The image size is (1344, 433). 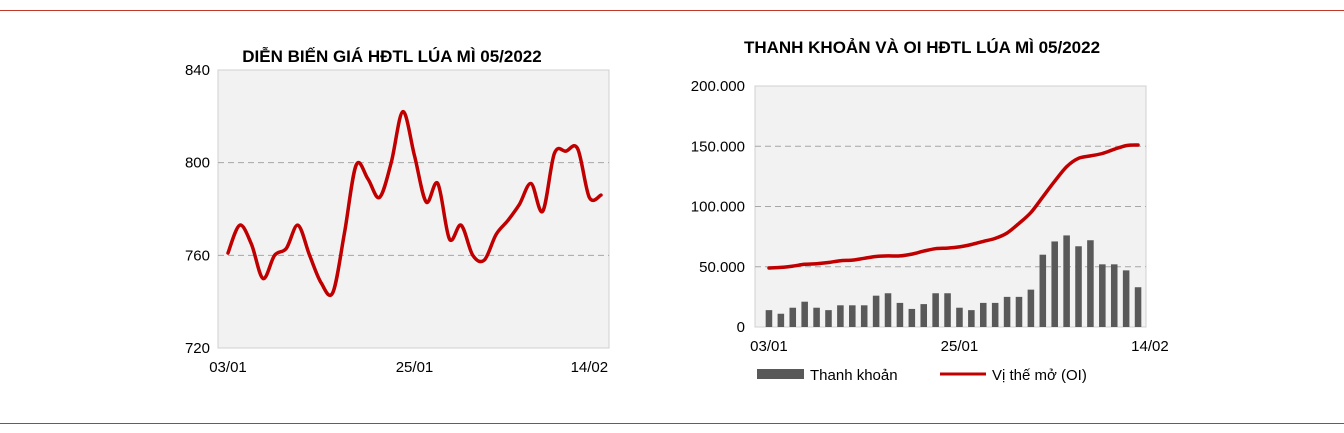 I want to click on y-axis: 0 50.000 100.000 150.000 200.000, so click(x=718, y=207).